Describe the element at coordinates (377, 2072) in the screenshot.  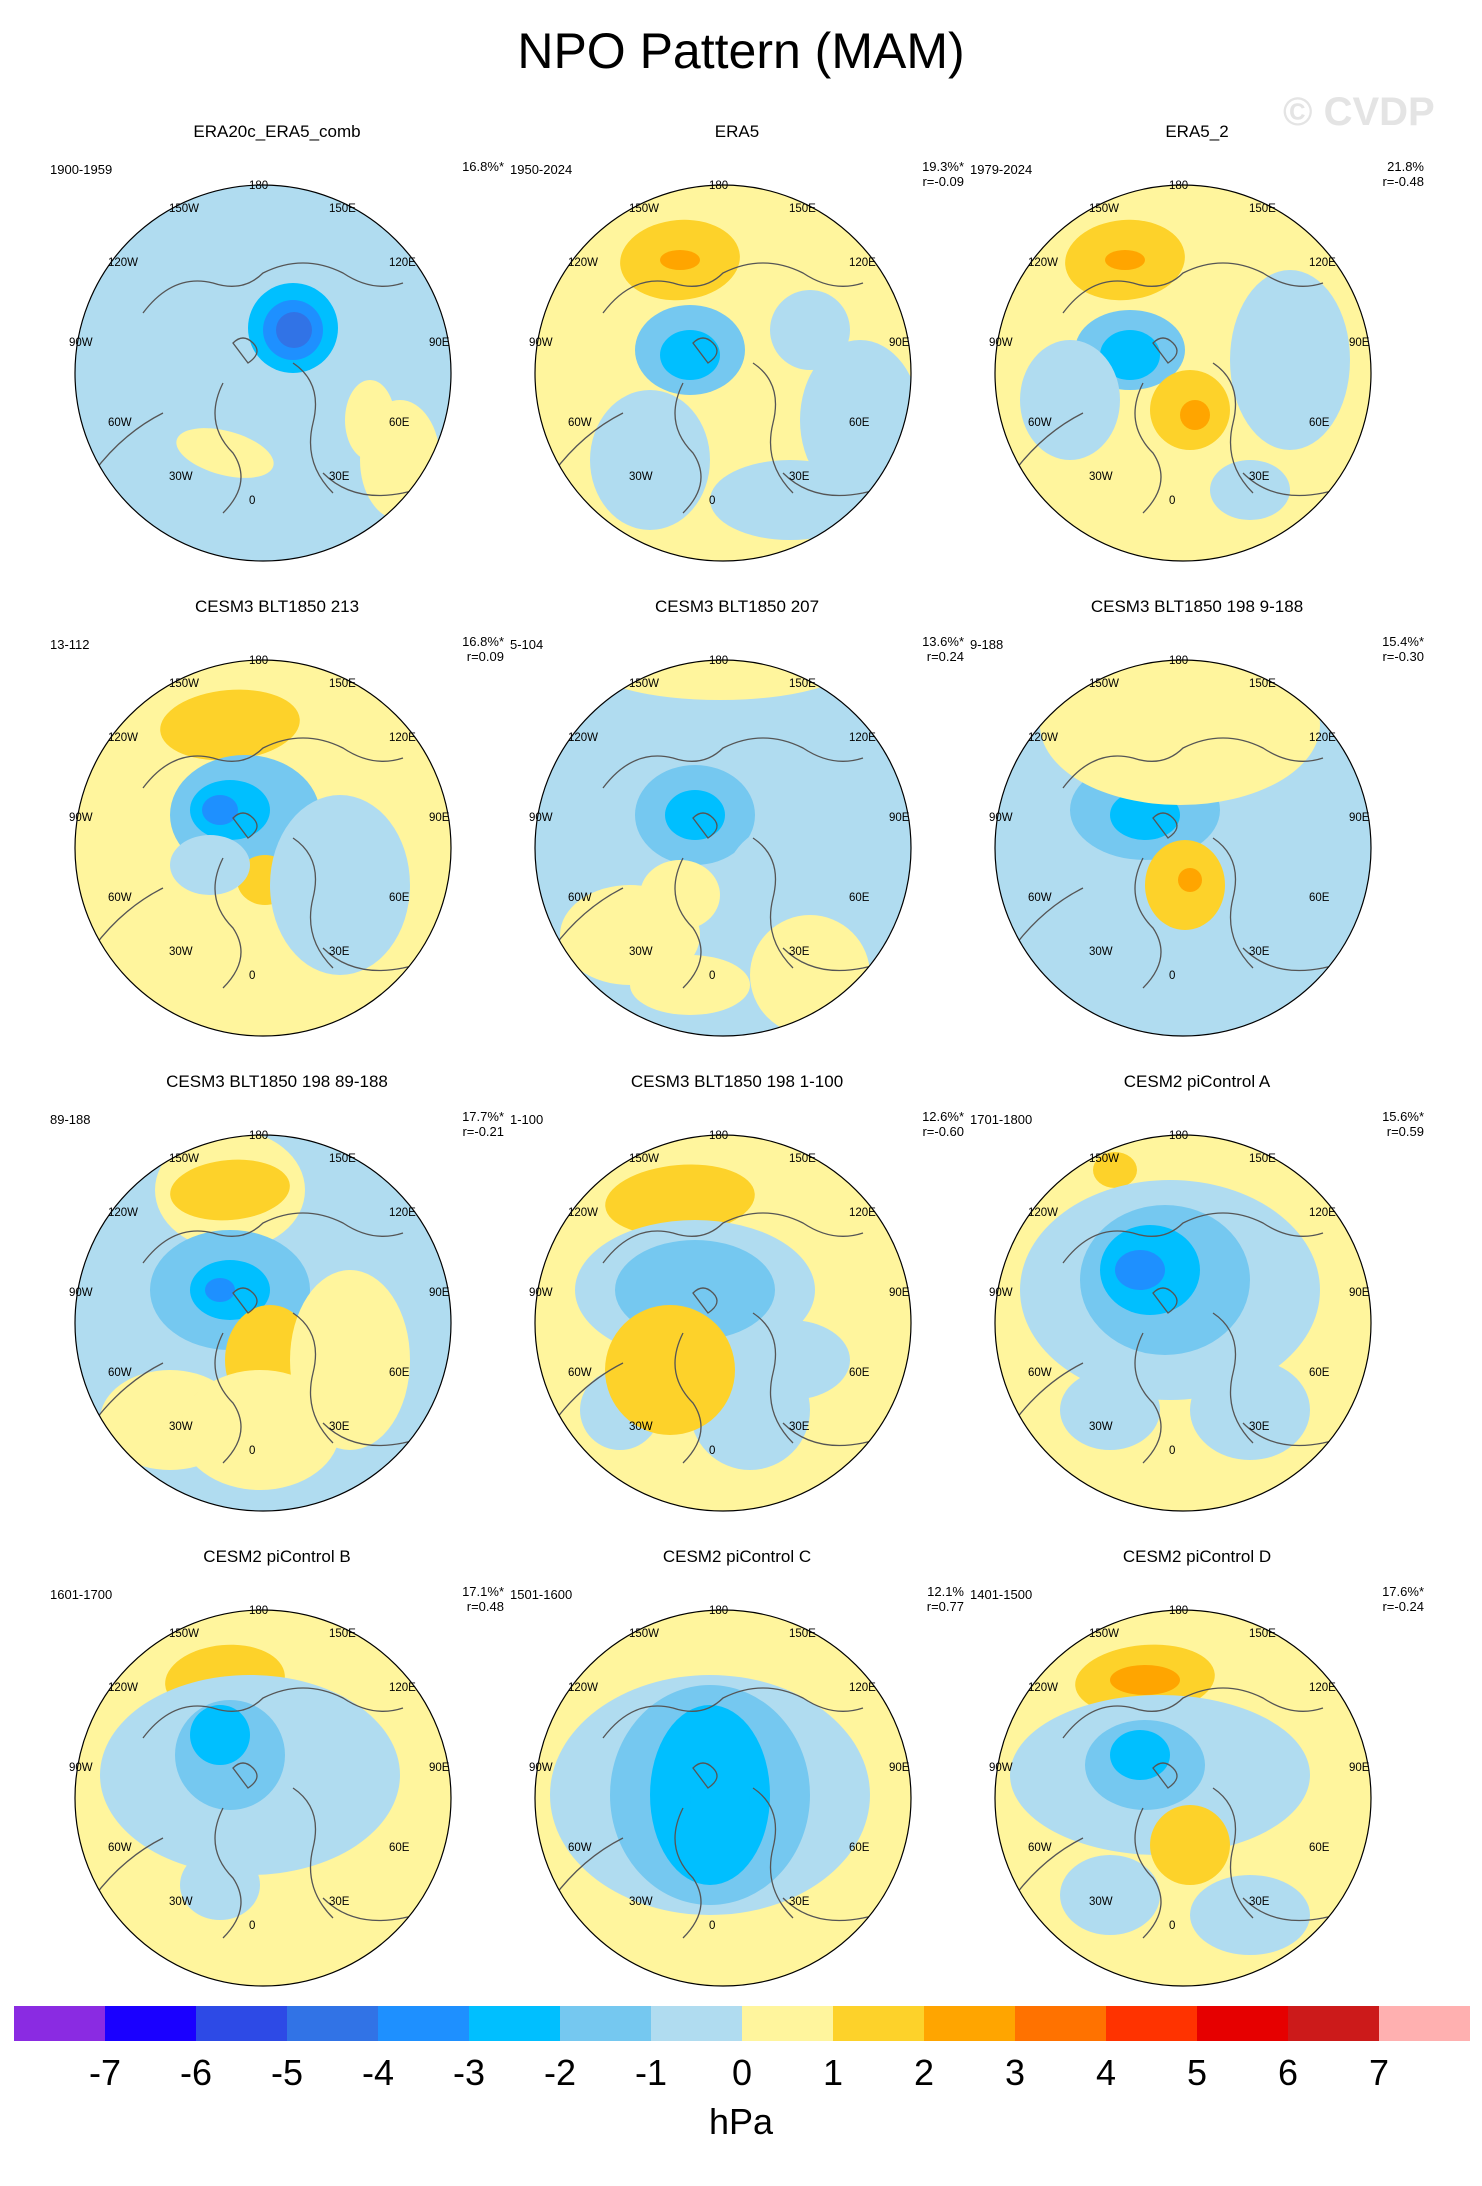
I see `colorbar-tick-label: -4` at that location.